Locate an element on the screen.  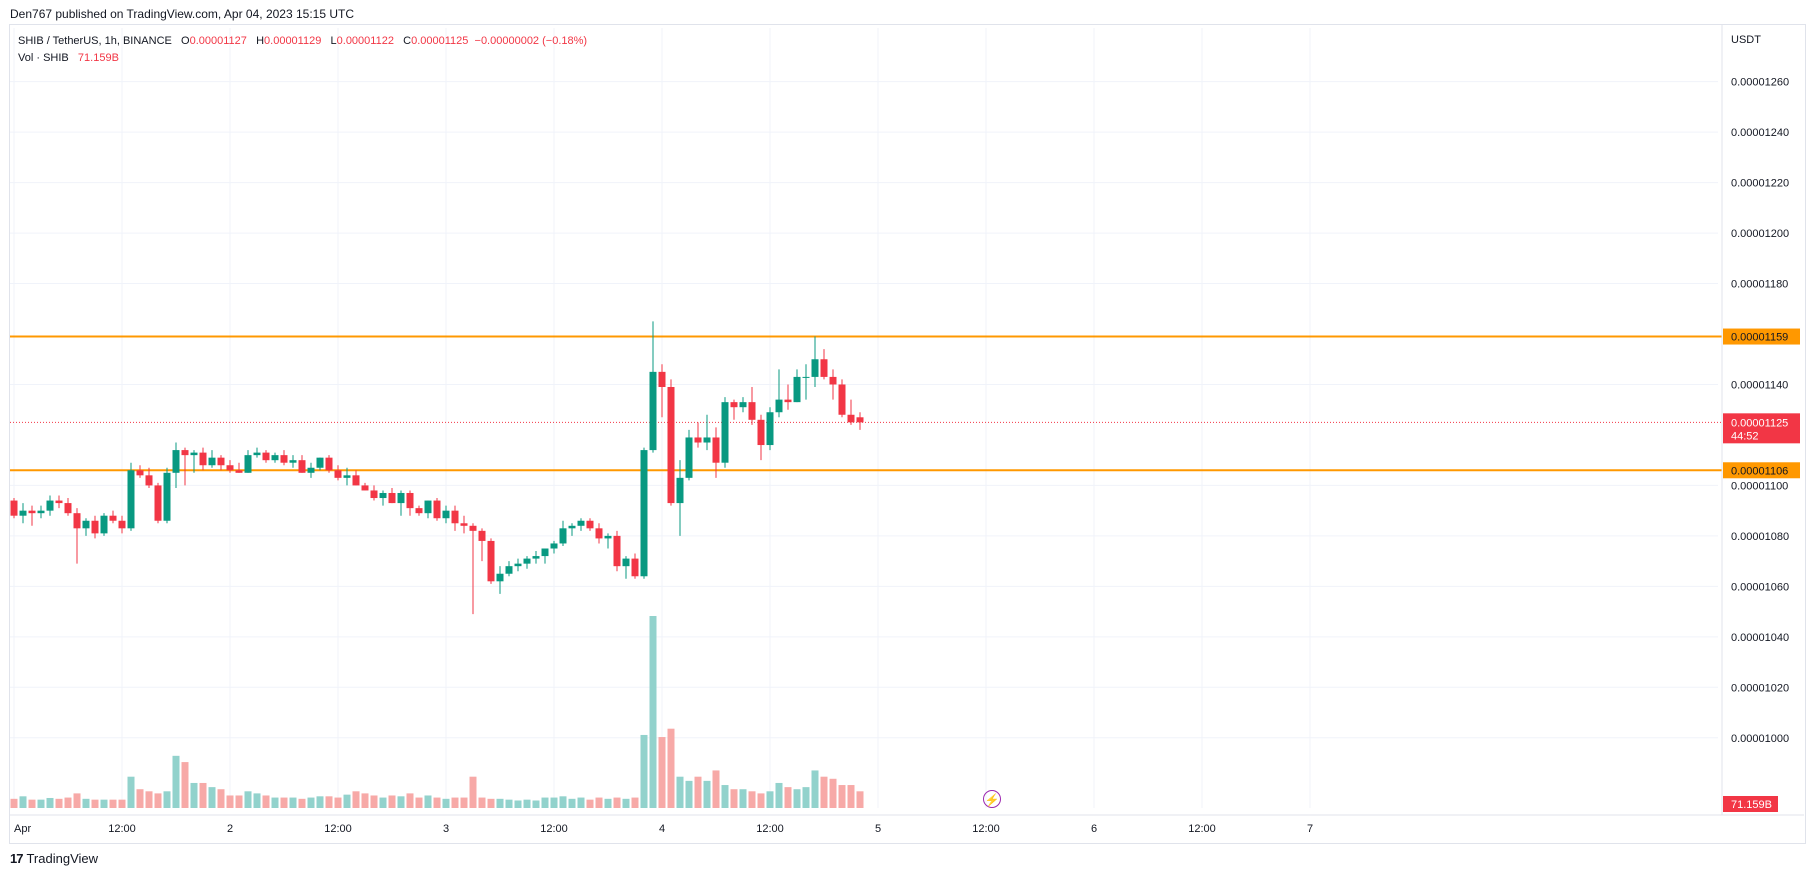
time-tick-label: 3 is located at coordinates (446, 829).